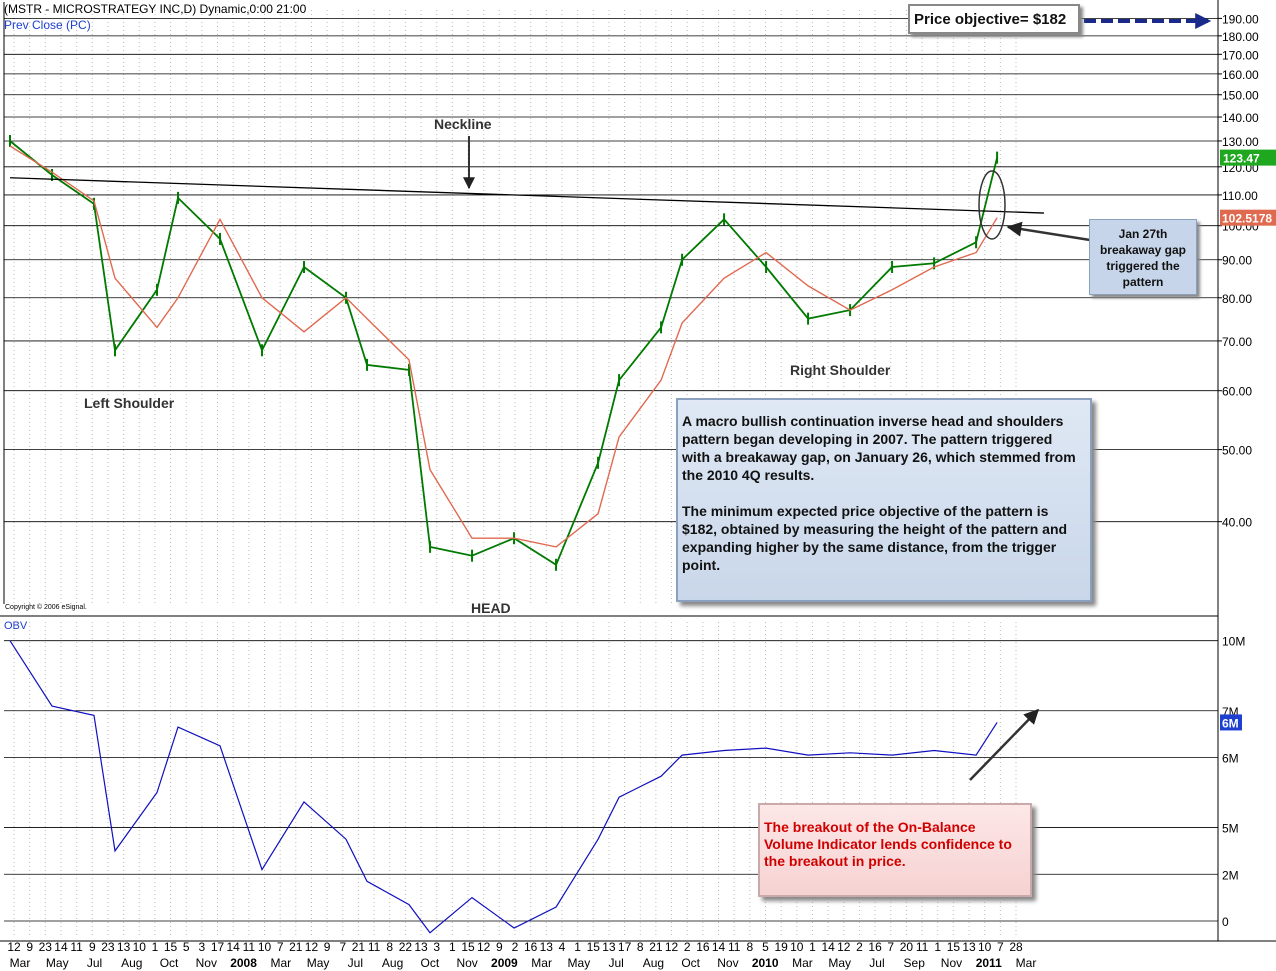 The height and width of the screenshot is (971, 1276). Describe the element at coordinates (1240, 37) in the screenshot. I see `price-tick-label: 180.00` at that location.